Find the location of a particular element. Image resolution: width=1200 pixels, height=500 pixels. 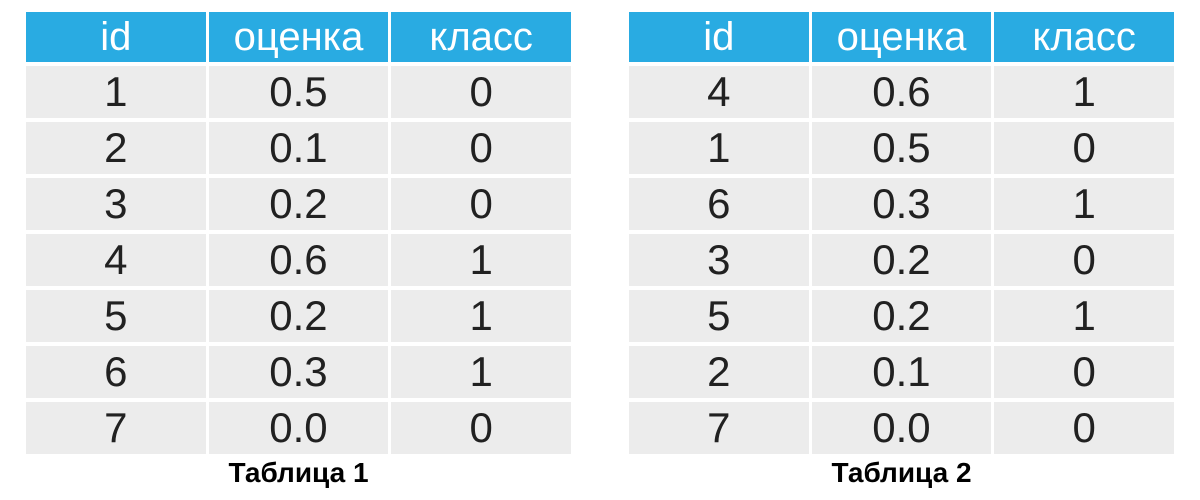

table-2-header: id оценка класс is located at coordinates (901, 37).